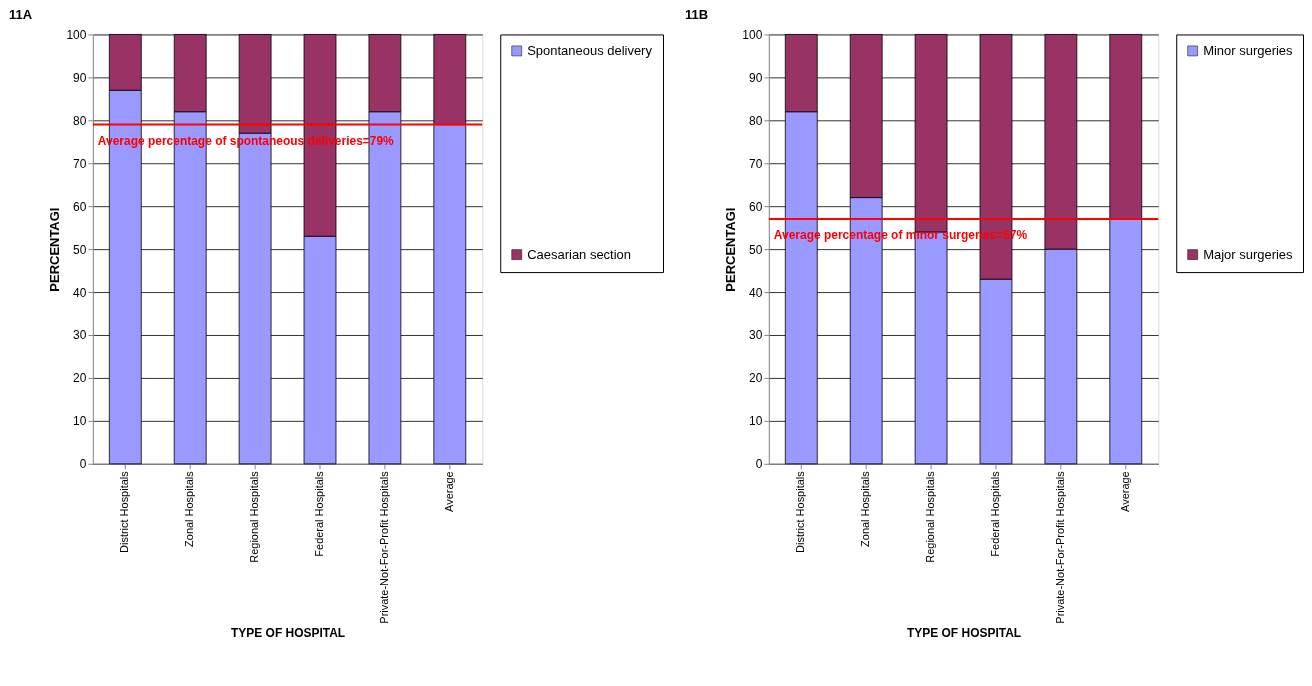 The height and width of the screenshot is (686, 1312). I want to click on chart-title: 11A, so click(20, 15).